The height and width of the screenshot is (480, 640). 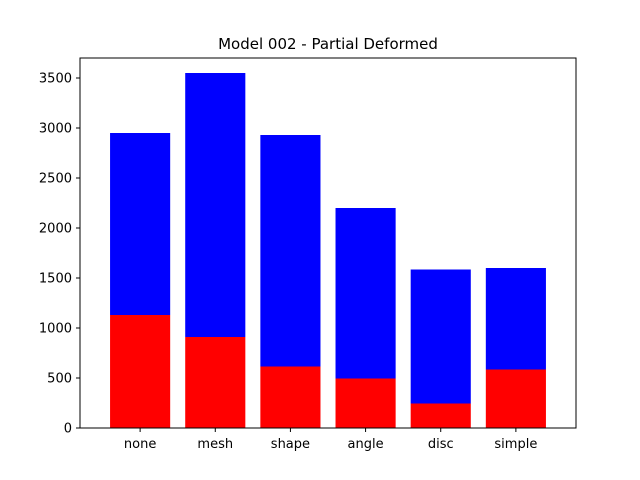 What do you see at coordinates (55, 279) in the screenshot?
I see `y-tick-label: 1500` at bounding box center [55, 279].